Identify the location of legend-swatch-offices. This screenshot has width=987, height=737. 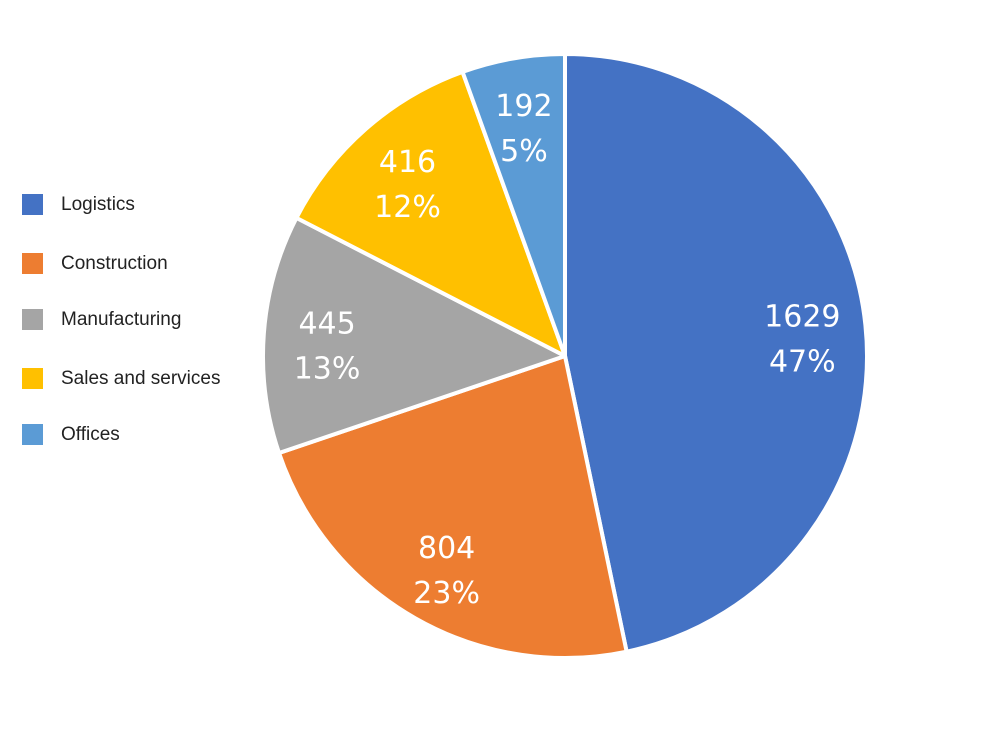
(32, 434).